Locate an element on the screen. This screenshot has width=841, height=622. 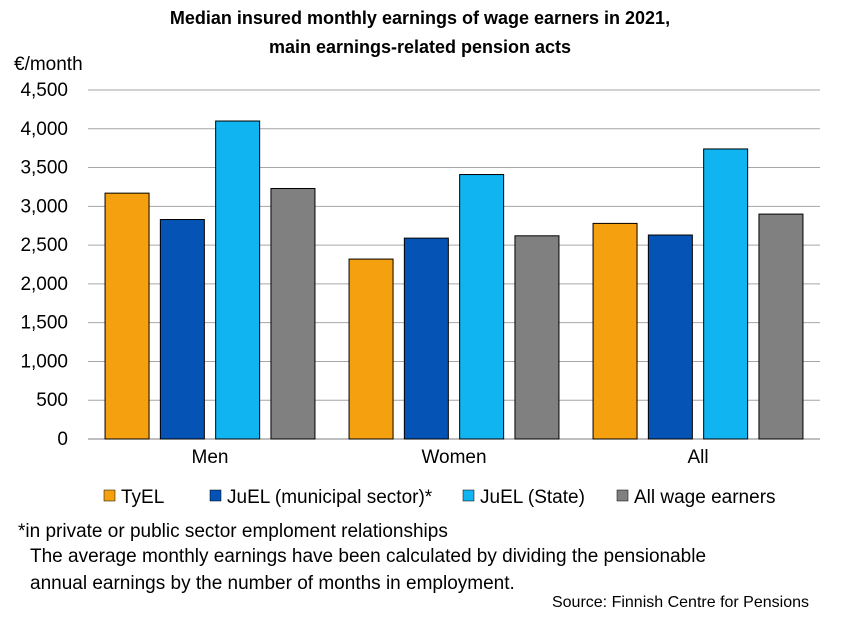
y-tick-label: 1,000 is located at coordinates (44, 361).